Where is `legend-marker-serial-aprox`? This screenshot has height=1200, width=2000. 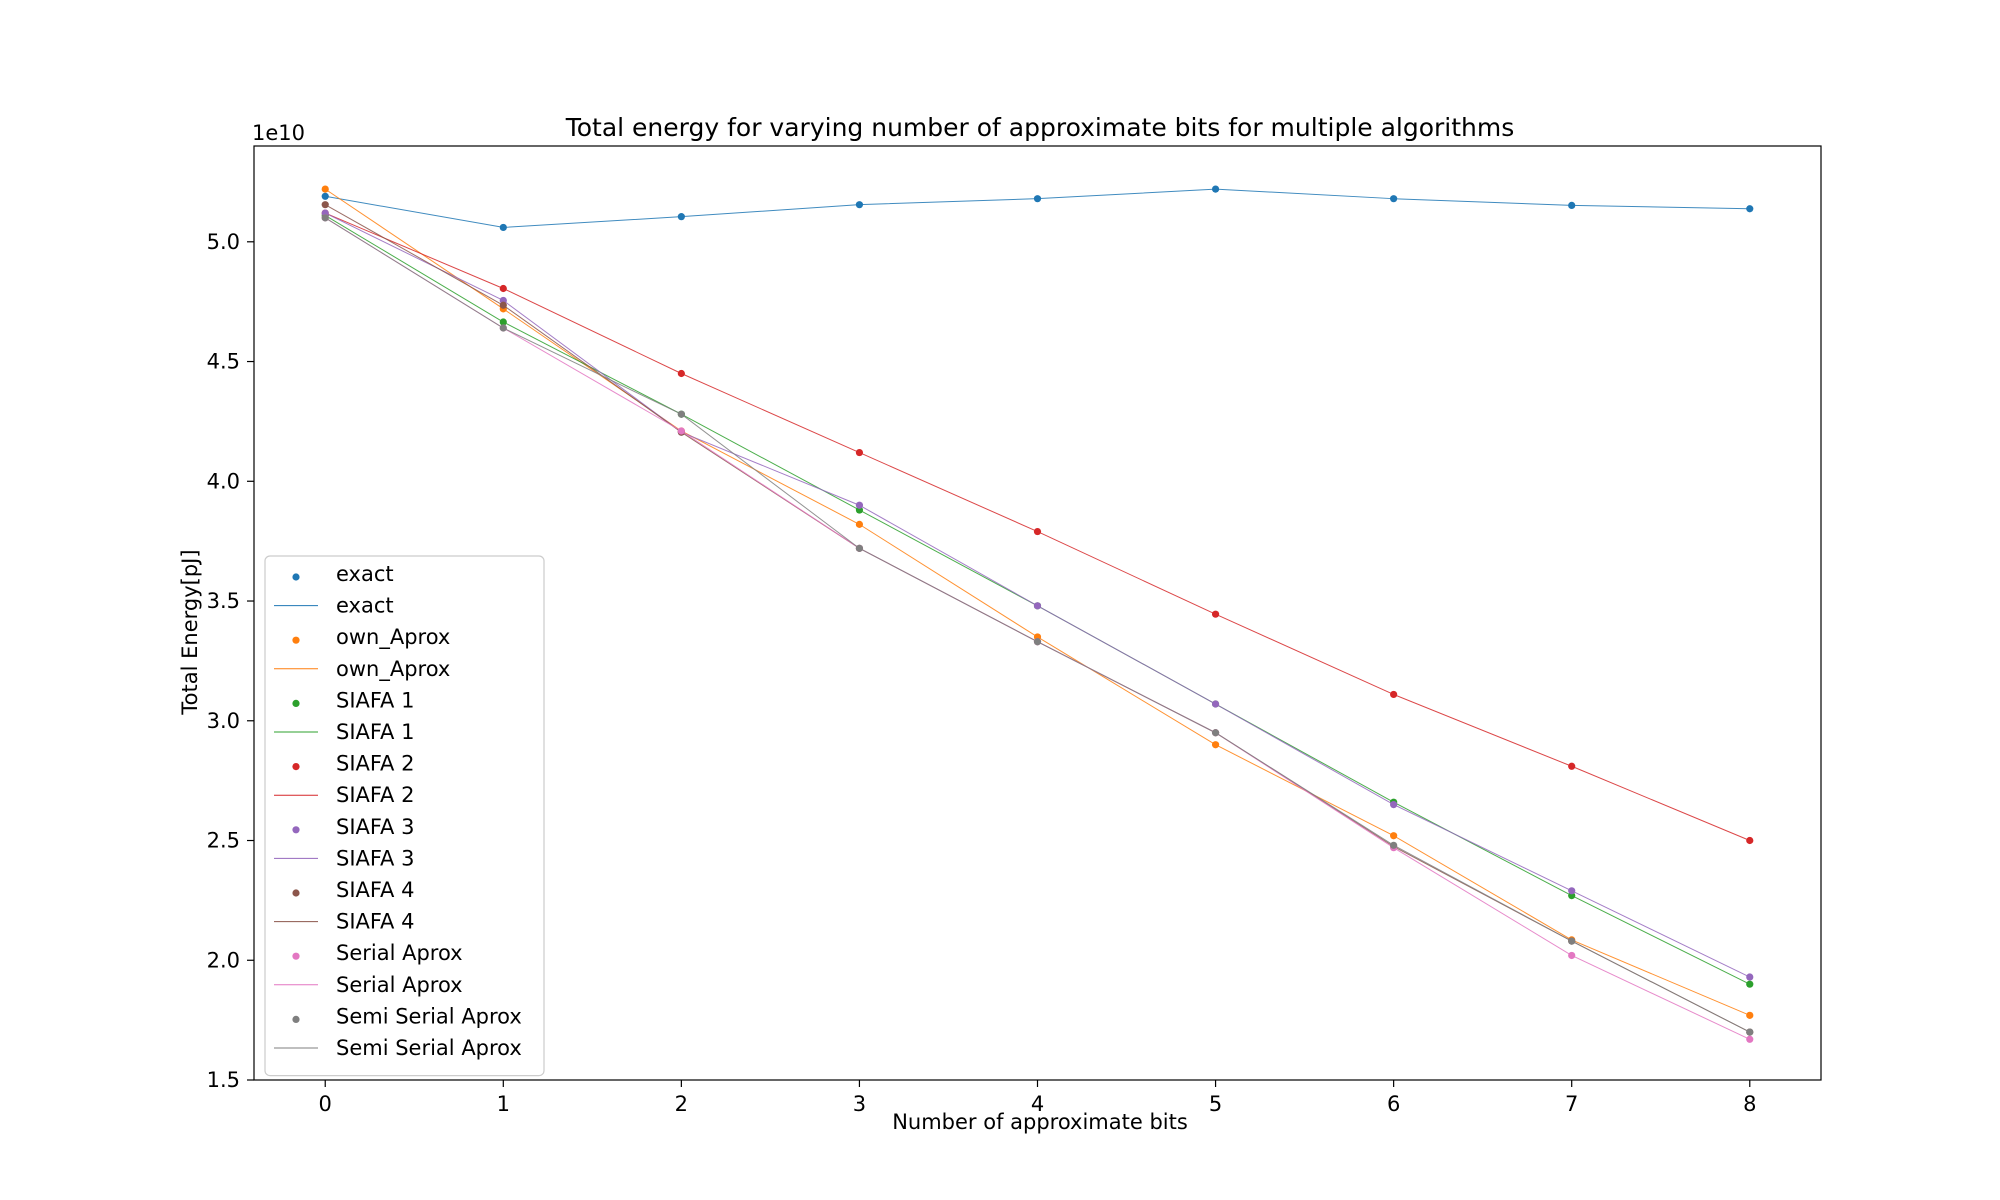
legend-marker-serial-aprox is located at coordinates (296, 956).